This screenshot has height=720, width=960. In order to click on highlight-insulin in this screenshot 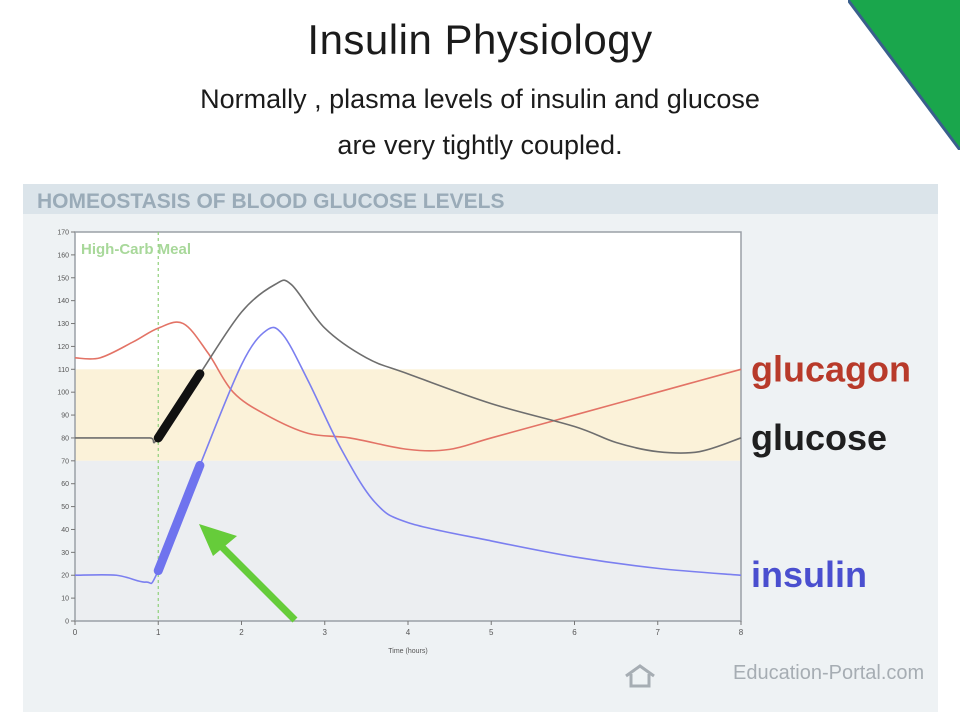, I will do `click(179, 518)`.